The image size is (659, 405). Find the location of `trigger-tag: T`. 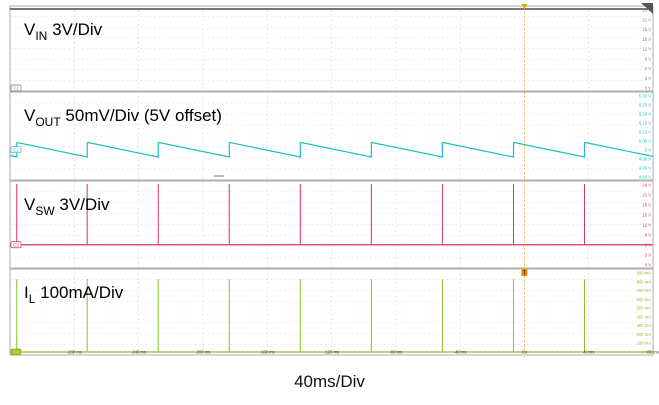

trigger-tag: T is located at coordinates (524, 273).